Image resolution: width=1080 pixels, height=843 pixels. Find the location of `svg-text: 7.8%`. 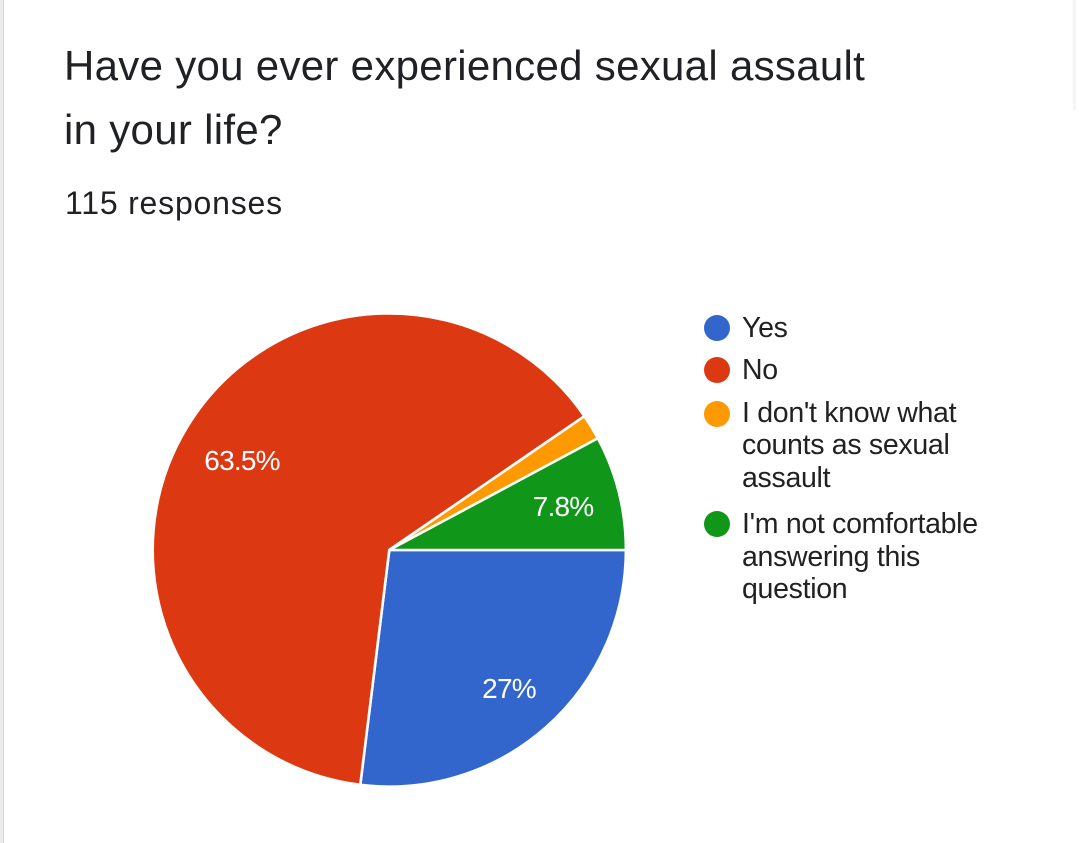

svg-text: 7.8% is located at coordinates (563, 506).